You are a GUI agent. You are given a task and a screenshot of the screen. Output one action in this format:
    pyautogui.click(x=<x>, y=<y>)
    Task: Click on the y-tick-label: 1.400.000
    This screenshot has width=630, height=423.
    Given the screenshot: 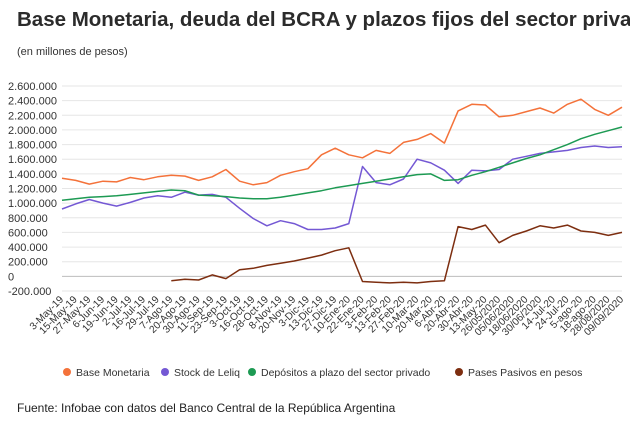 What is the action you would take?
    pyautogui.click(x=32, y=175)
    